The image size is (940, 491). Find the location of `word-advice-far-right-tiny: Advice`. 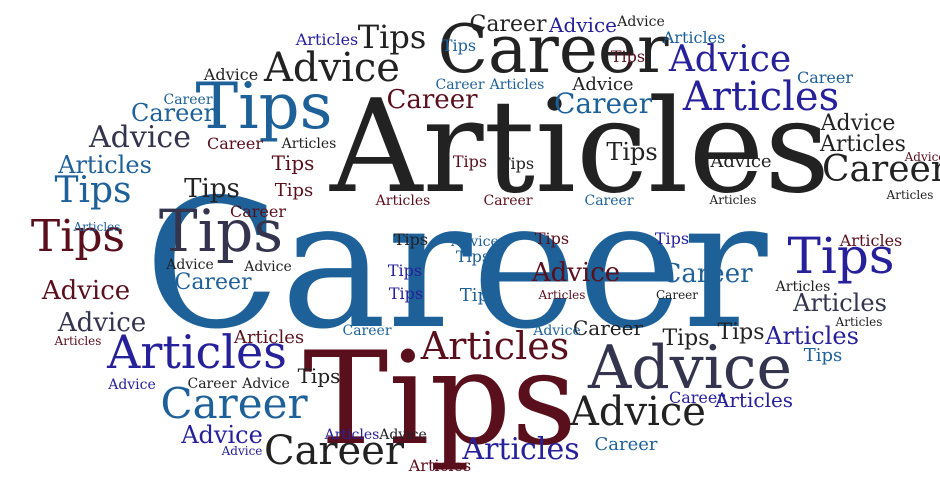

word-advice-far-right-tiny: Advice is located at coordinates (922, 157).